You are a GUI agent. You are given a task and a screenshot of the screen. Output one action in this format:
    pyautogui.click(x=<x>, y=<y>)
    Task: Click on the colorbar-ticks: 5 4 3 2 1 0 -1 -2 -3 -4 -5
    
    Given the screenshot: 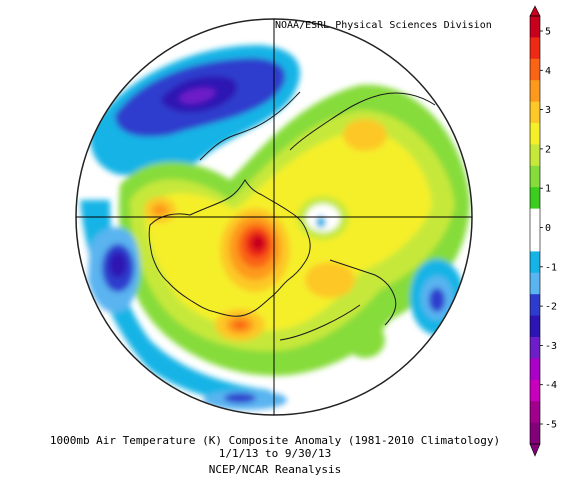 What is the action you would take?
    pyautogui.click(x=548, y=229)
    